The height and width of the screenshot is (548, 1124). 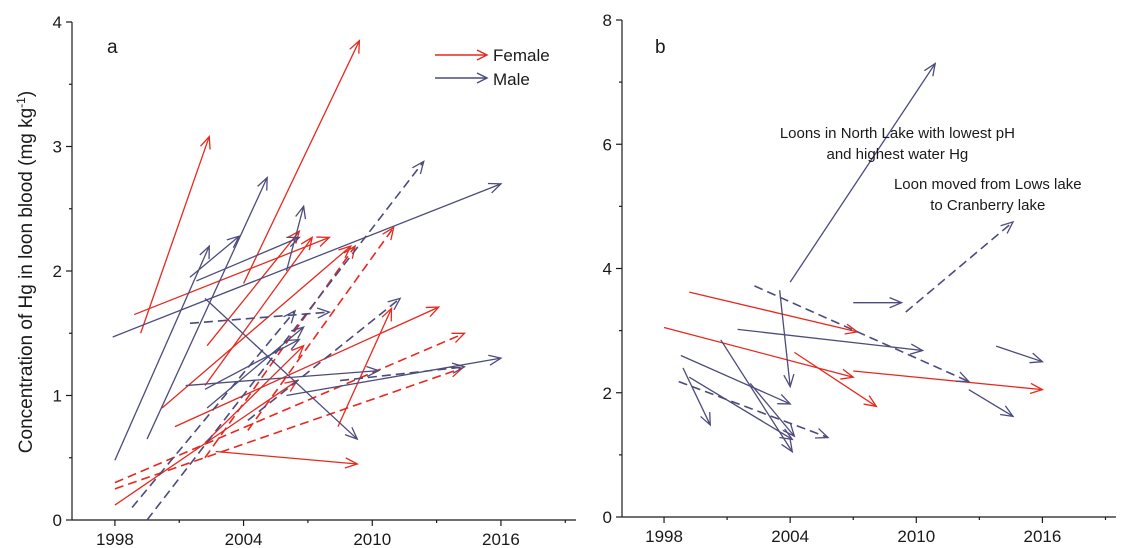 What do you see at coordinates (607, 144) in the screenshot?
I see `y-tick-label: 6` at bounding box center [607, 144].